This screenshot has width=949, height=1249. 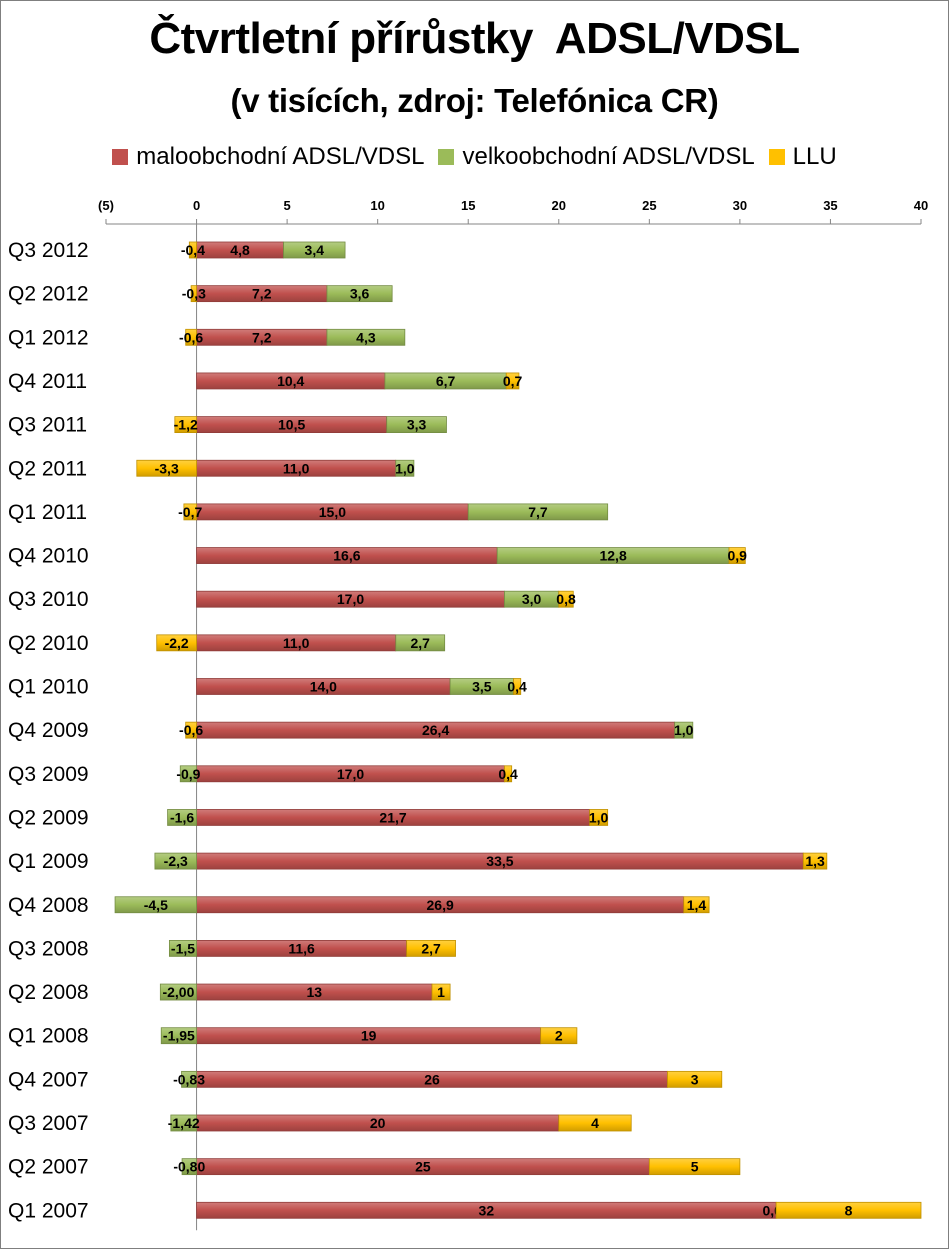 I want to click on data-label: 0,9, so click(x=737, y=556).